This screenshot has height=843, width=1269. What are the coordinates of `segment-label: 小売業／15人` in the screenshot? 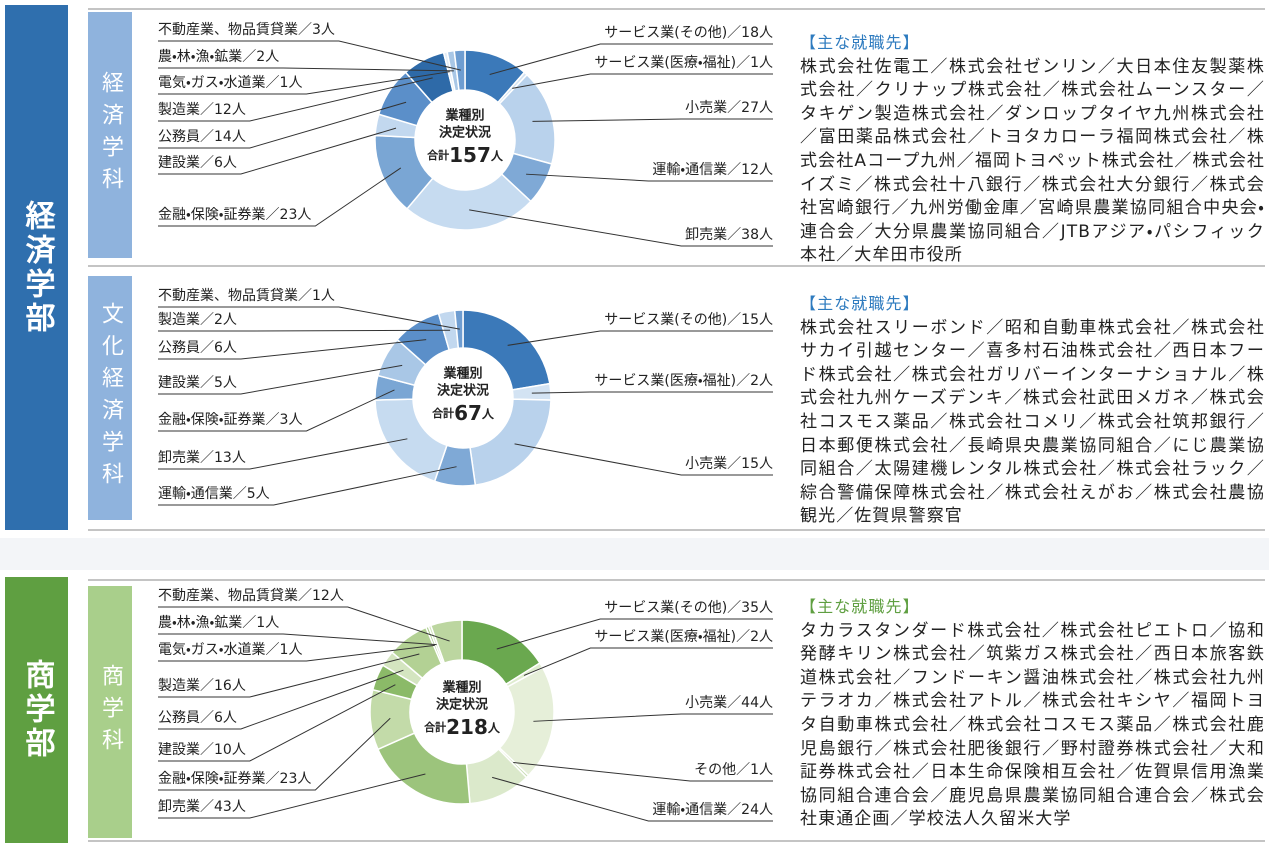 It's located at (729, 464).